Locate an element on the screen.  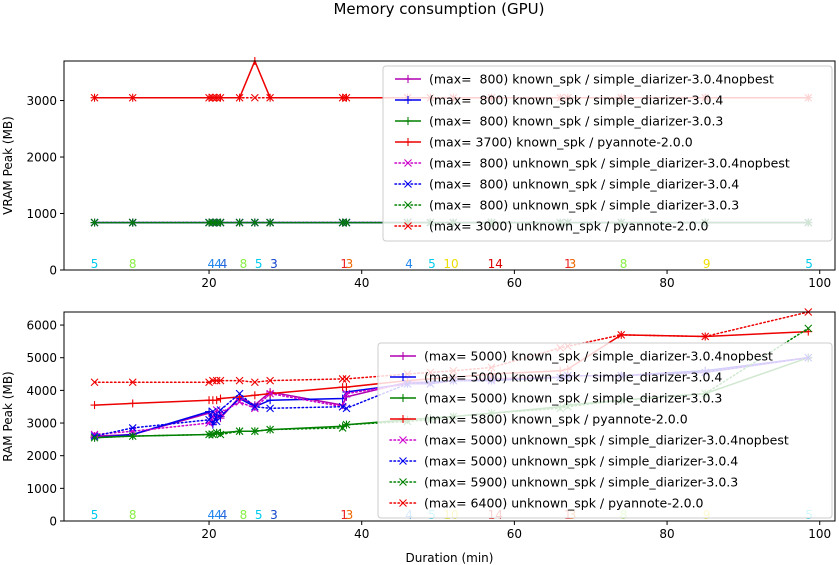
count-label-0-6: 5 is located at coordinates (259, 264).